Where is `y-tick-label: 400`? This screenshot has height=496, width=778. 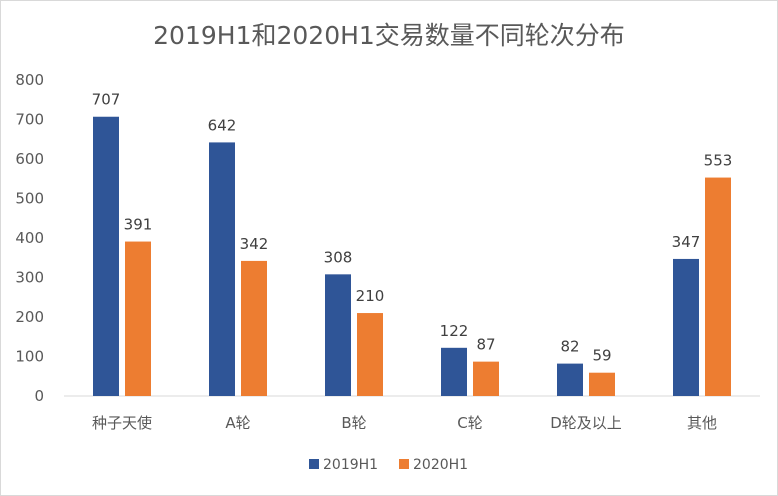
y-tick-label: 400 is located at coordinates (29, 238).